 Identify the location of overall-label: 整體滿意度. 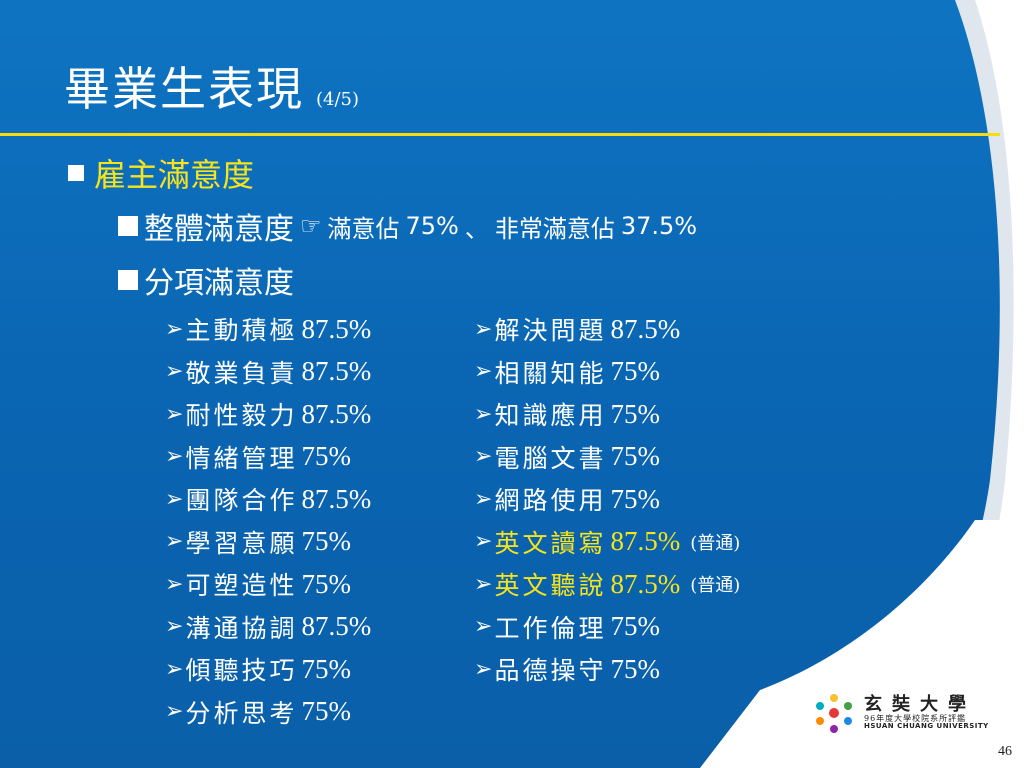
(219, 229).